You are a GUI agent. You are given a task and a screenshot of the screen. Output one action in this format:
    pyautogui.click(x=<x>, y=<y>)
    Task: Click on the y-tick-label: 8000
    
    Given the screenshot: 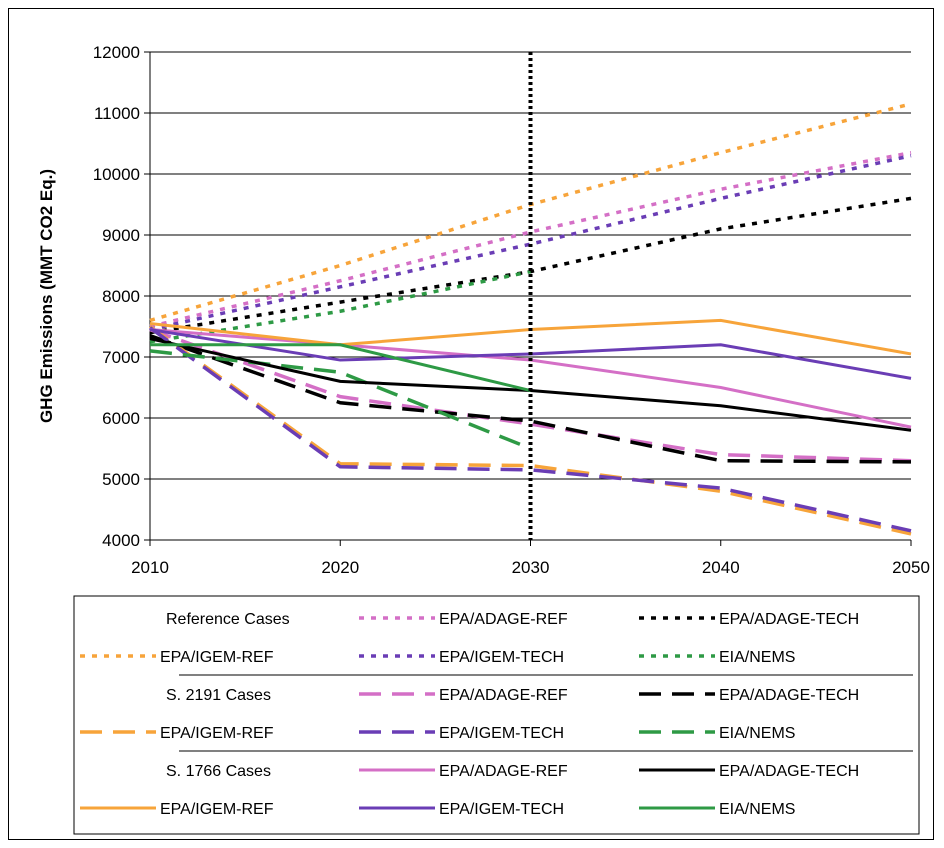 What is the action you would take?
    pyautogui.click(x=121, y=296)
    